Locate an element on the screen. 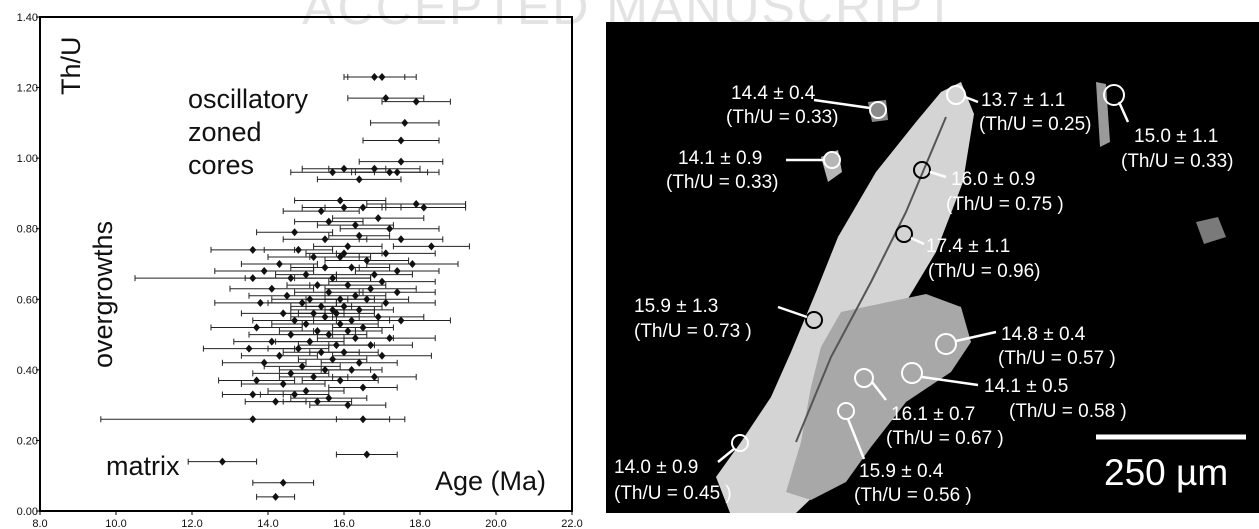 Image resolution: width=1259 pixels, height=529 pixels. spot-11-ratio: (Th/U = 0.45 ) is located at coordinates (673, 493).